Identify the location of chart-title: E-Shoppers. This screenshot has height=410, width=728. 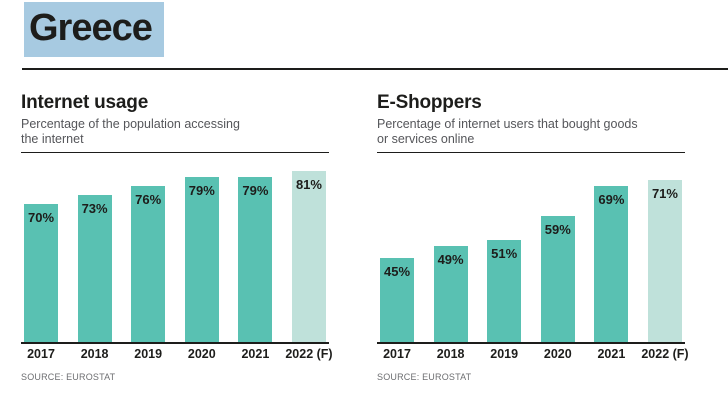
(429, 102).